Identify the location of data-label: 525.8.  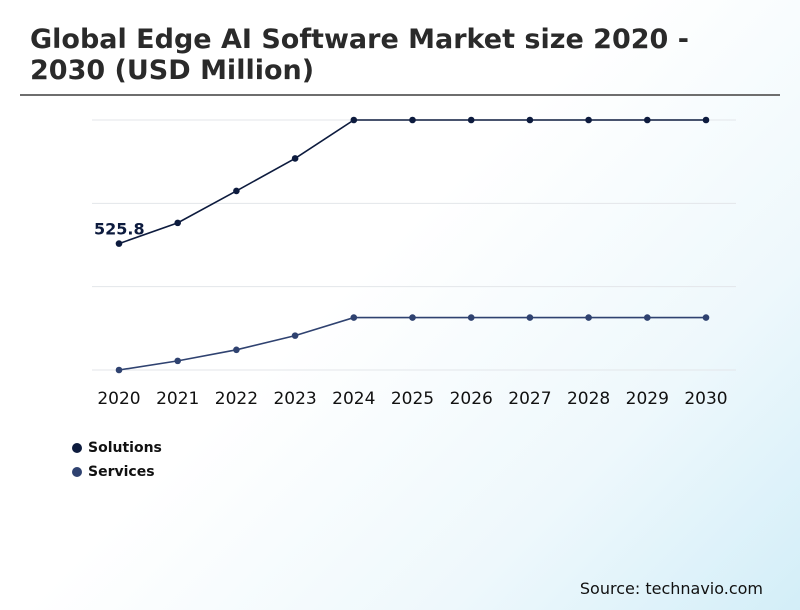
(119, 229).